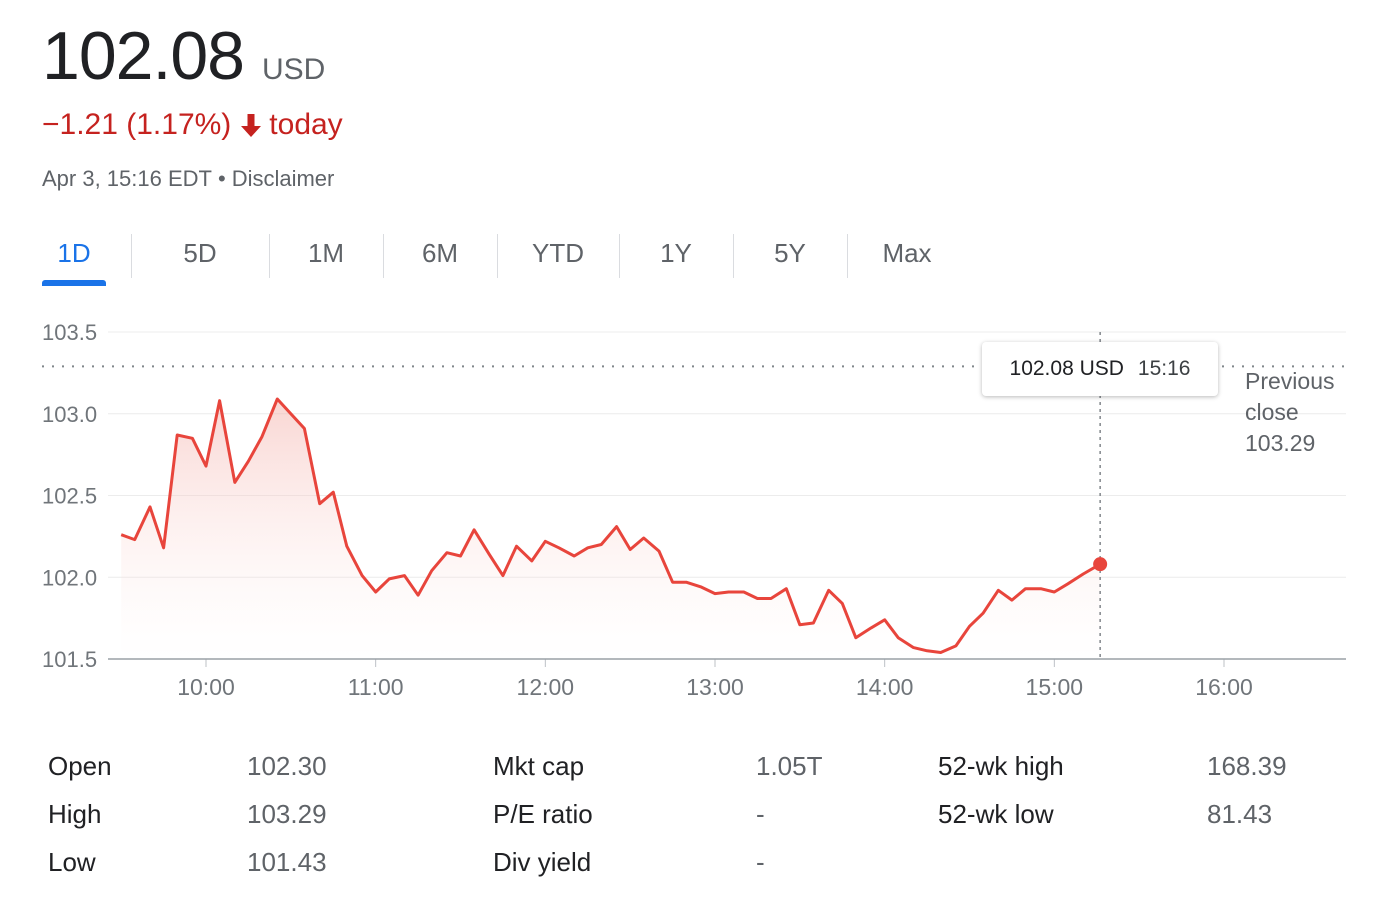 The image size is (1381, 914). Describe the element at coordinates (1100, 564) in the screenshot. I see `current-price-dot` at that location.